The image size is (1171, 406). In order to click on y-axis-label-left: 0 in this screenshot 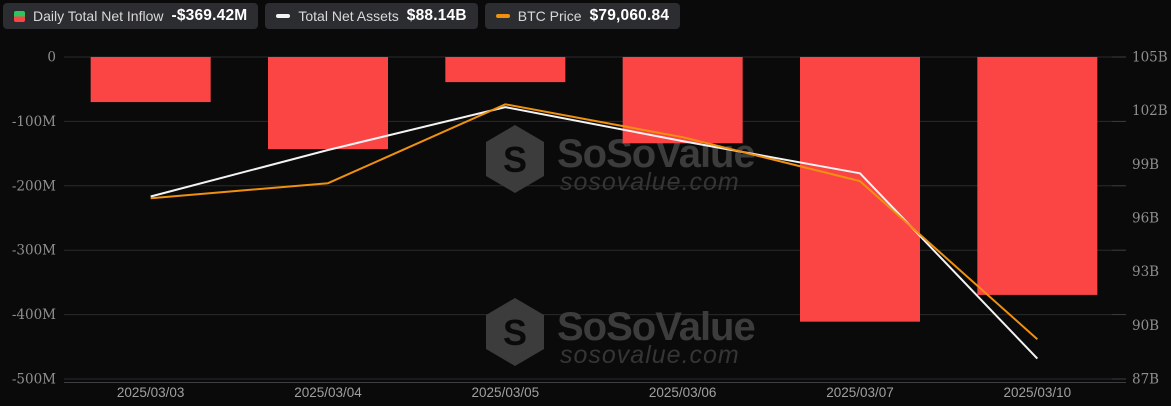, I will do `click(51, 58)`.